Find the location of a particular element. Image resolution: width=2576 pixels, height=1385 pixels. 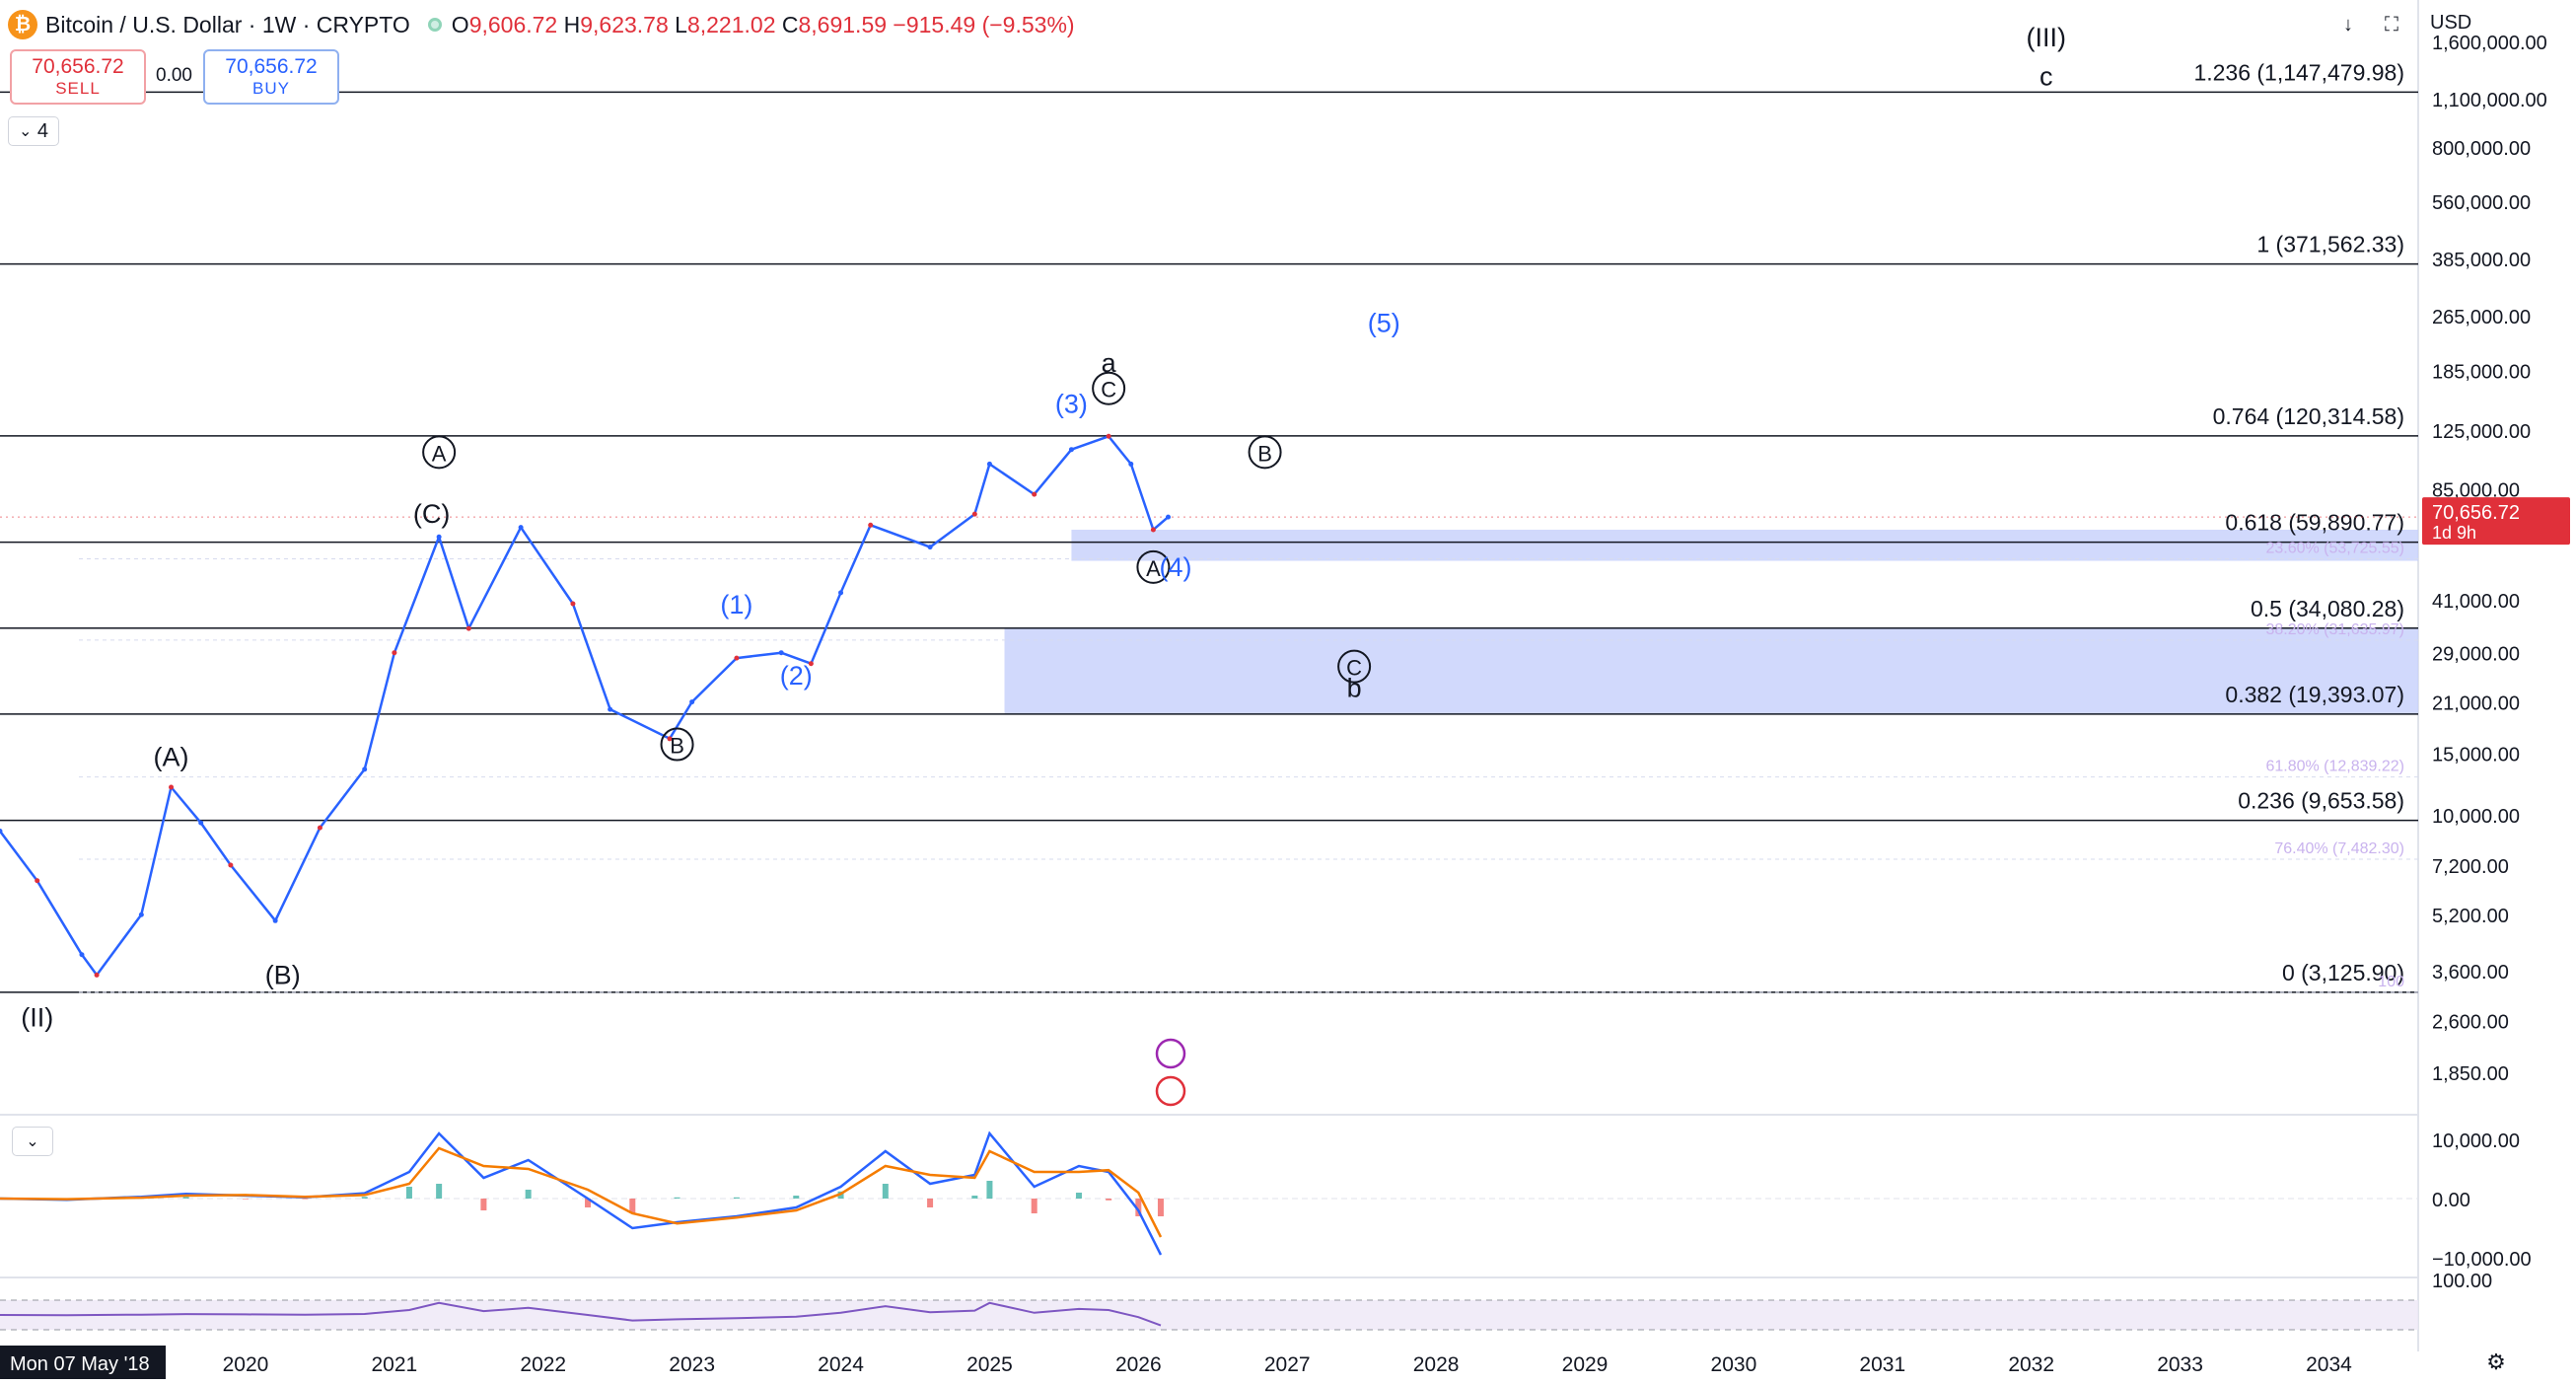

sell-price: 70,656.72 is located at coordinates (78, 66).